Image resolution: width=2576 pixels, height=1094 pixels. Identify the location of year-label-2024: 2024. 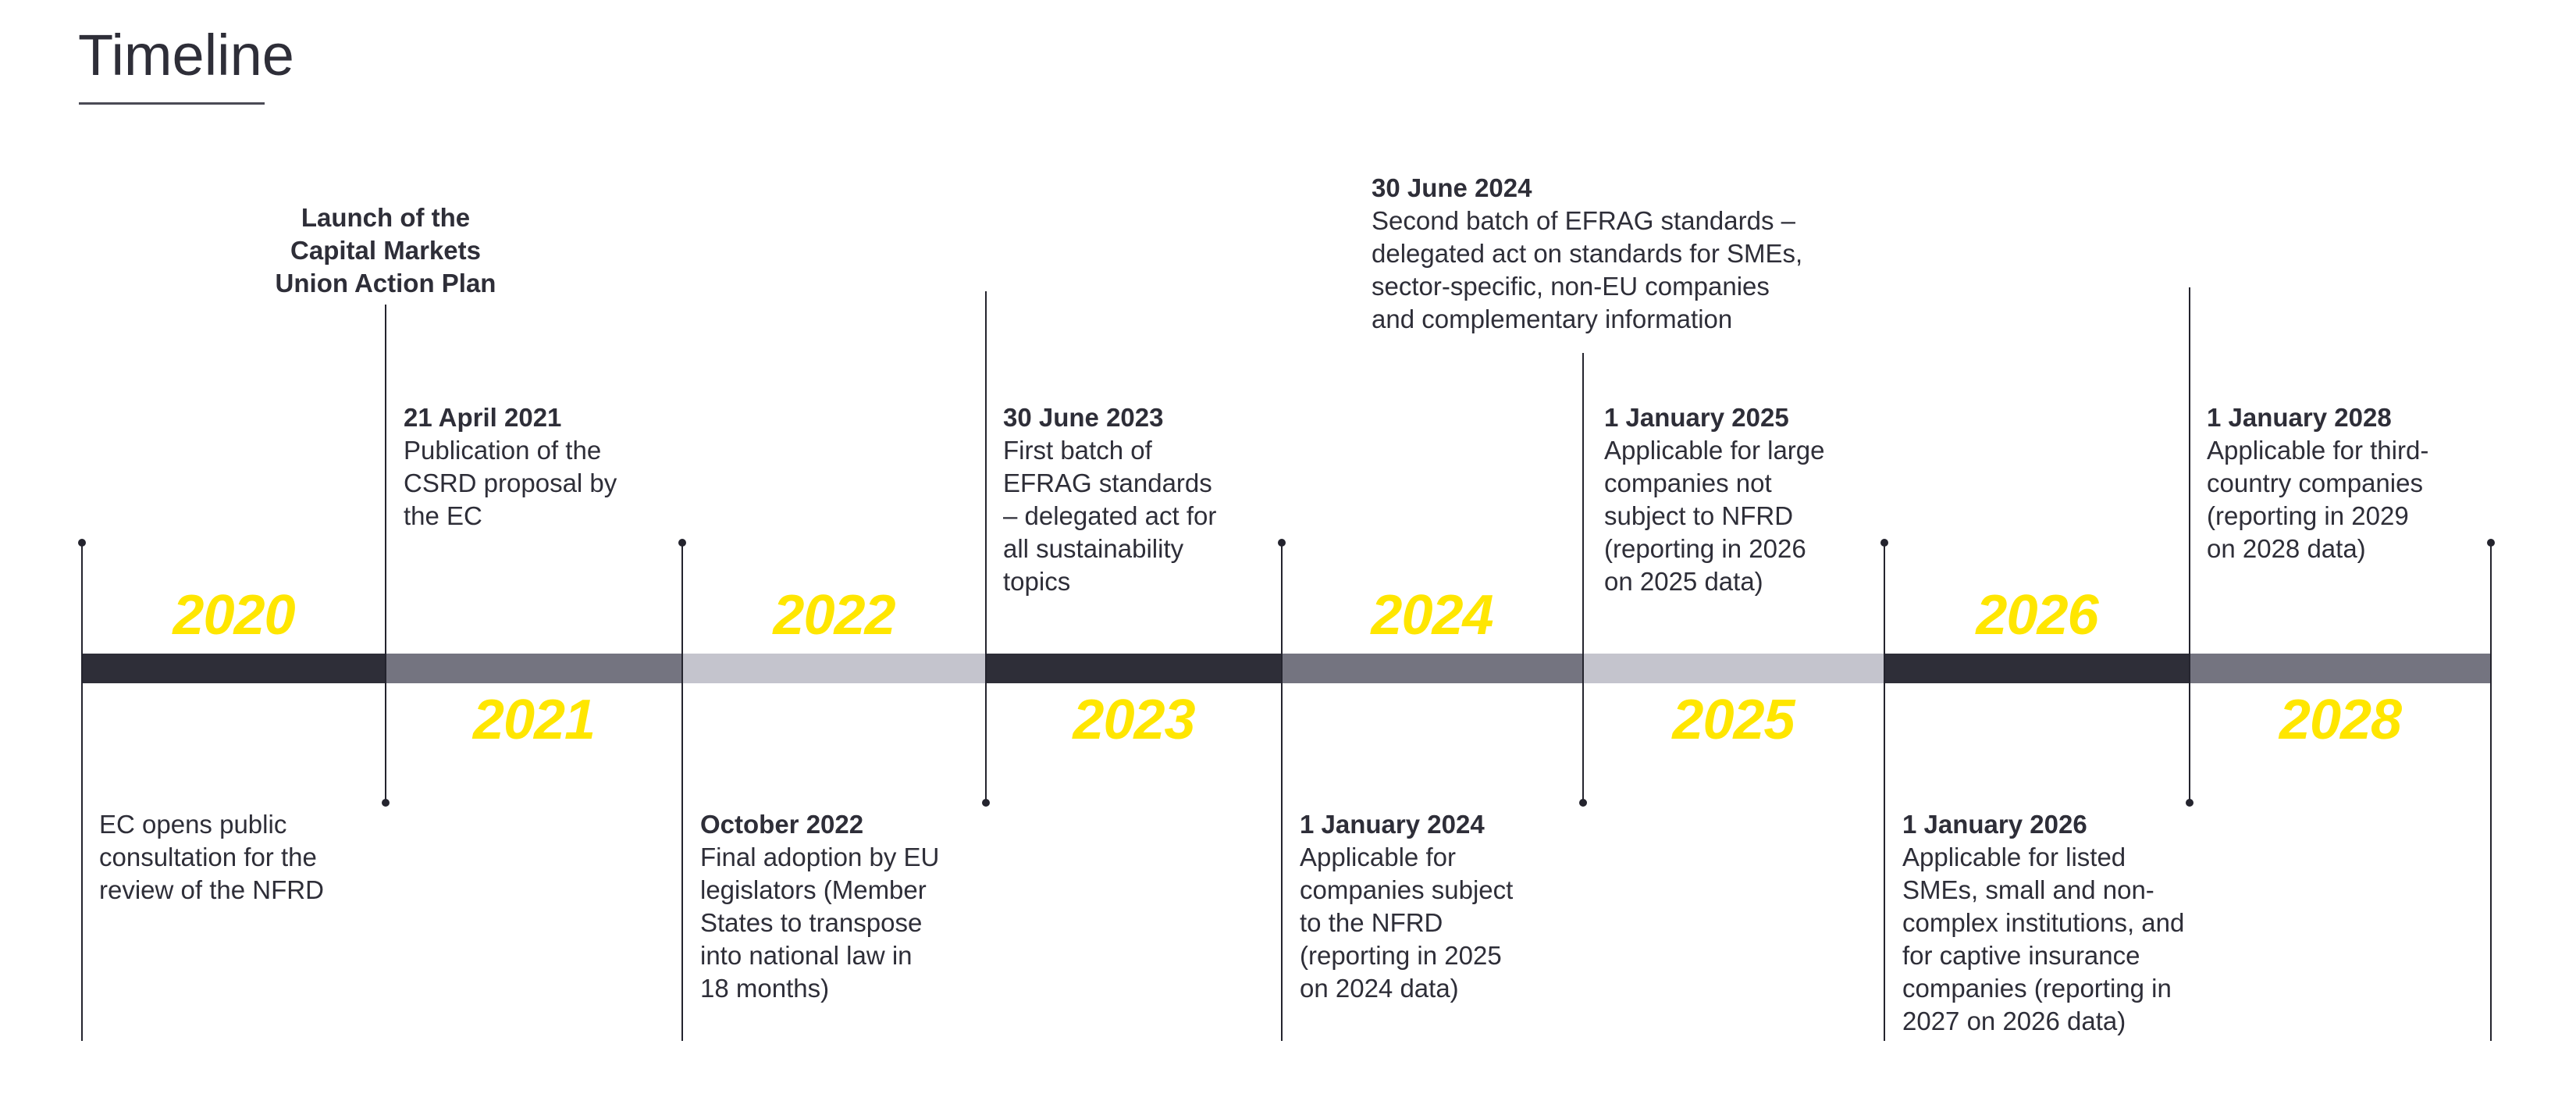
(1432, 615).